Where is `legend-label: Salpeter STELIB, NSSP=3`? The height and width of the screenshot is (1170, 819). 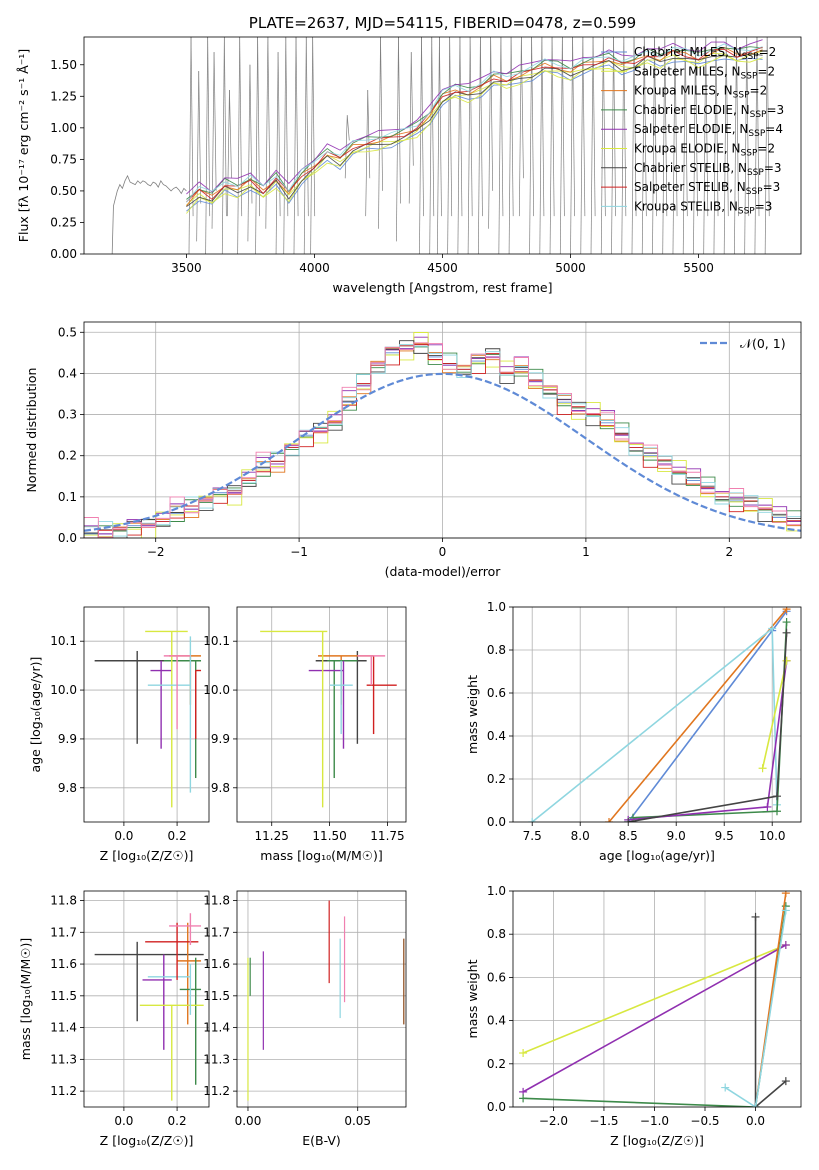
legend-label: Salpeter STELIB, NSSP=3 is located at coordinates (707, 188).